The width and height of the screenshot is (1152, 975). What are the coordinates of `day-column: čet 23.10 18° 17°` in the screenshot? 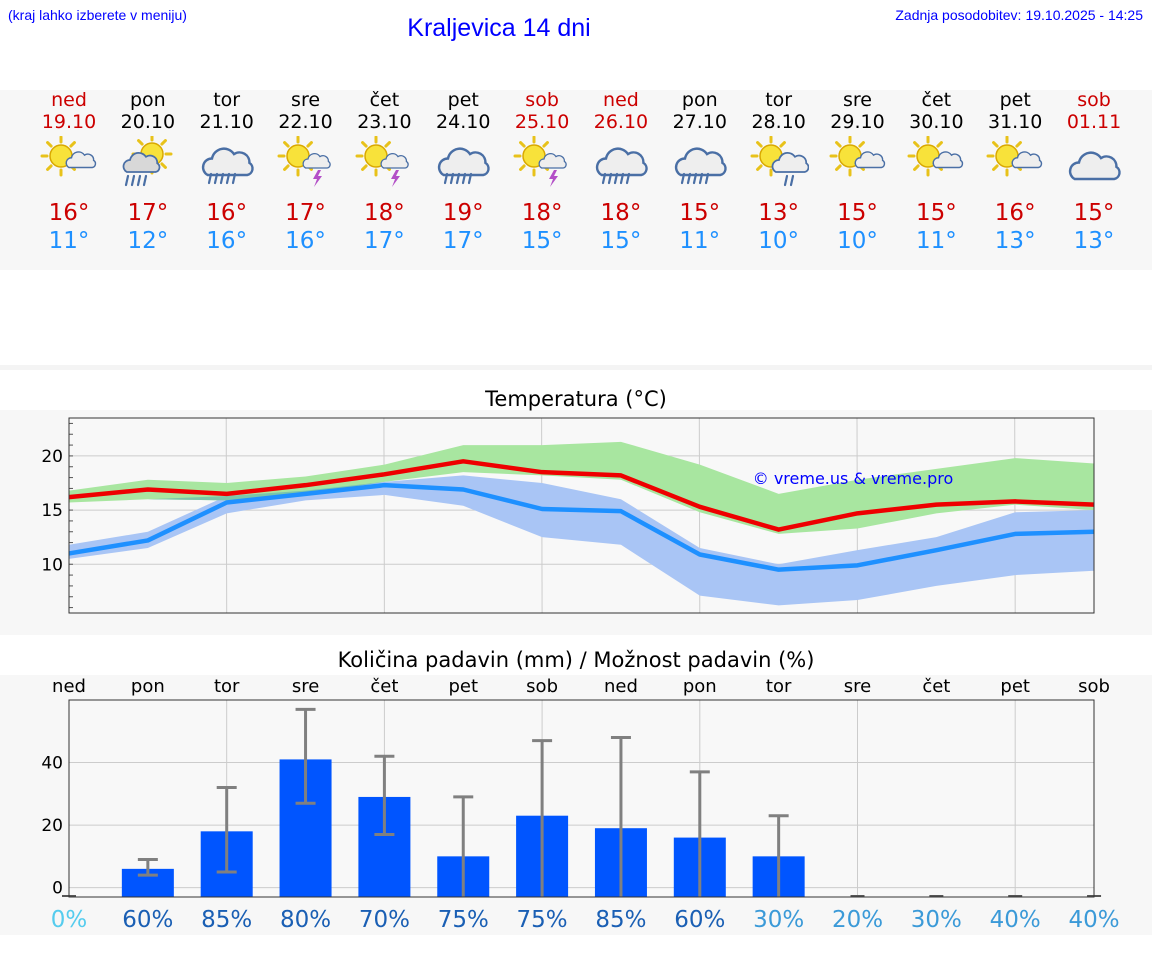 It's located at (384, 172).